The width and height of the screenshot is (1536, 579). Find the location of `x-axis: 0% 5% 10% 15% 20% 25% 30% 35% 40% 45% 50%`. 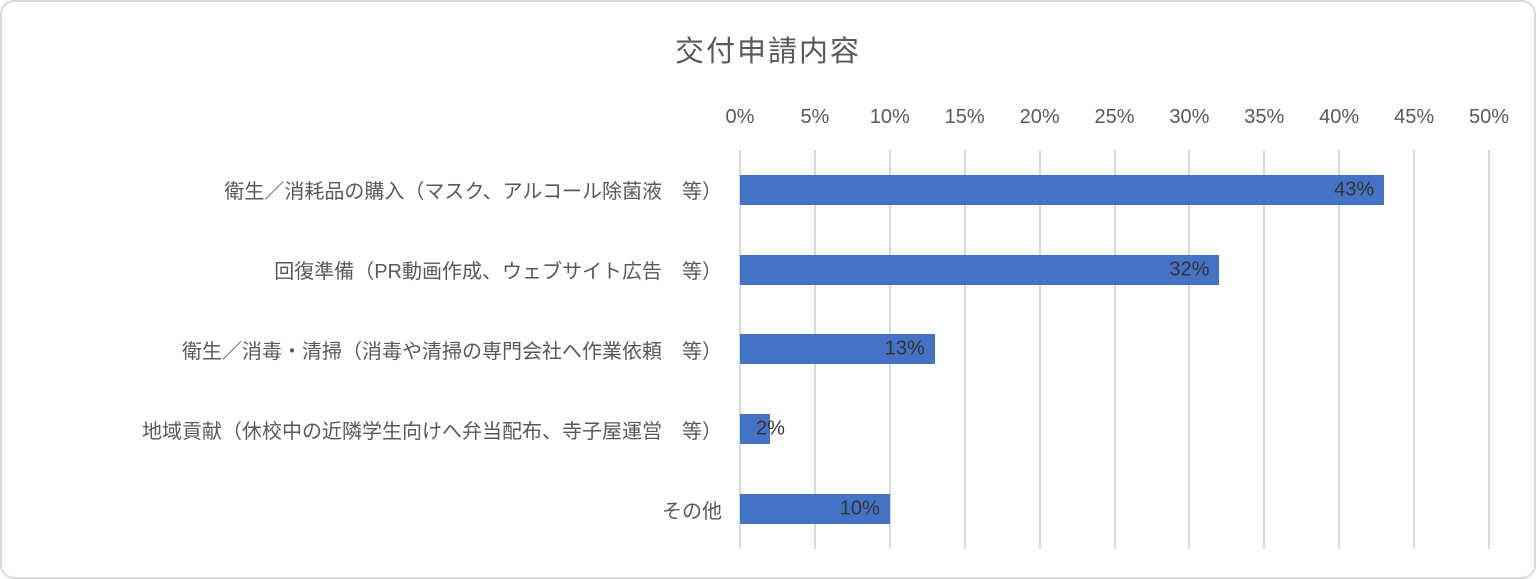

x-axis: 0% 5% 10% 15% 20% 25% 30% 35% 40% 45% 50% is located at coordinates (1117, 120).